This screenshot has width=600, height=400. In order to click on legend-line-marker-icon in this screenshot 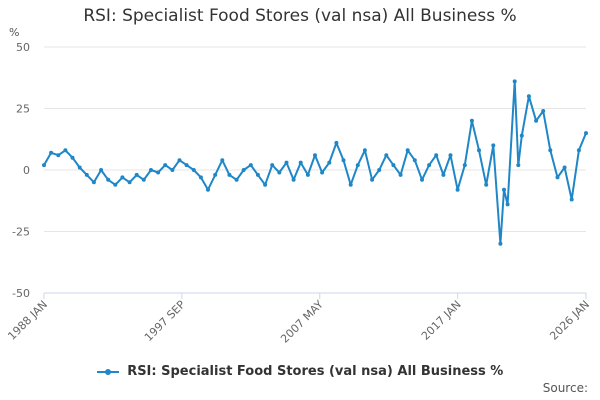, I will do `click(107, 372)`.